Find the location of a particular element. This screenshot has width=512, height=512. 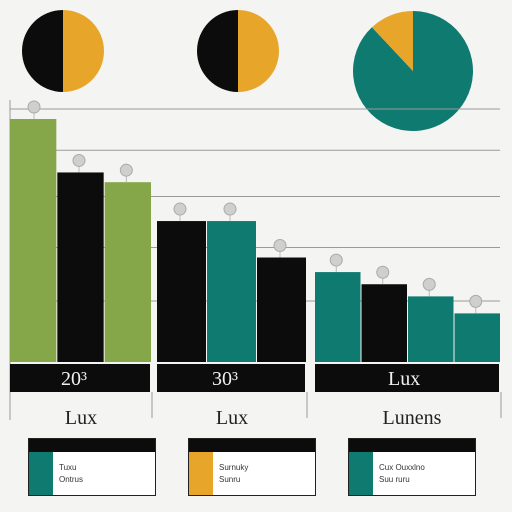

legend-line-1: Tuxu is located at coordinates (68, 467).